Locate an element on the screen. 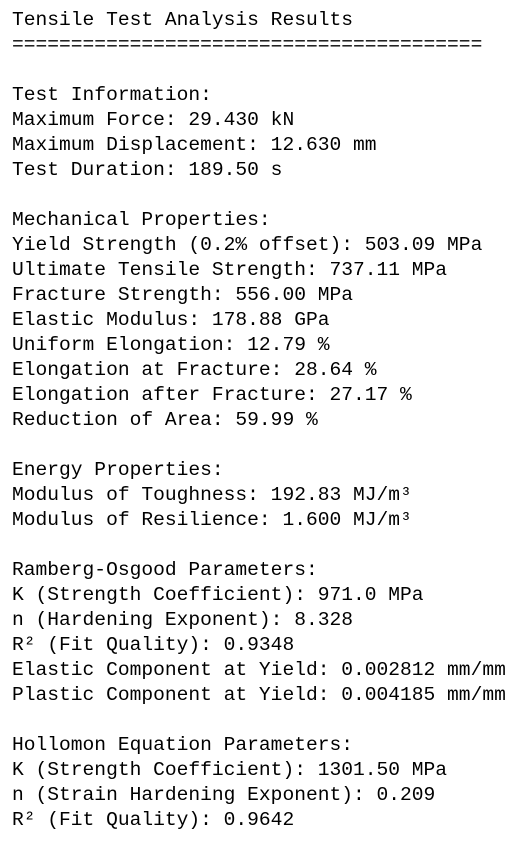 The width and height of the screenshot is (529, 843). property-line: K (Strength Coefficient): 1301.50 MPa is located at coordinates (230, 770).